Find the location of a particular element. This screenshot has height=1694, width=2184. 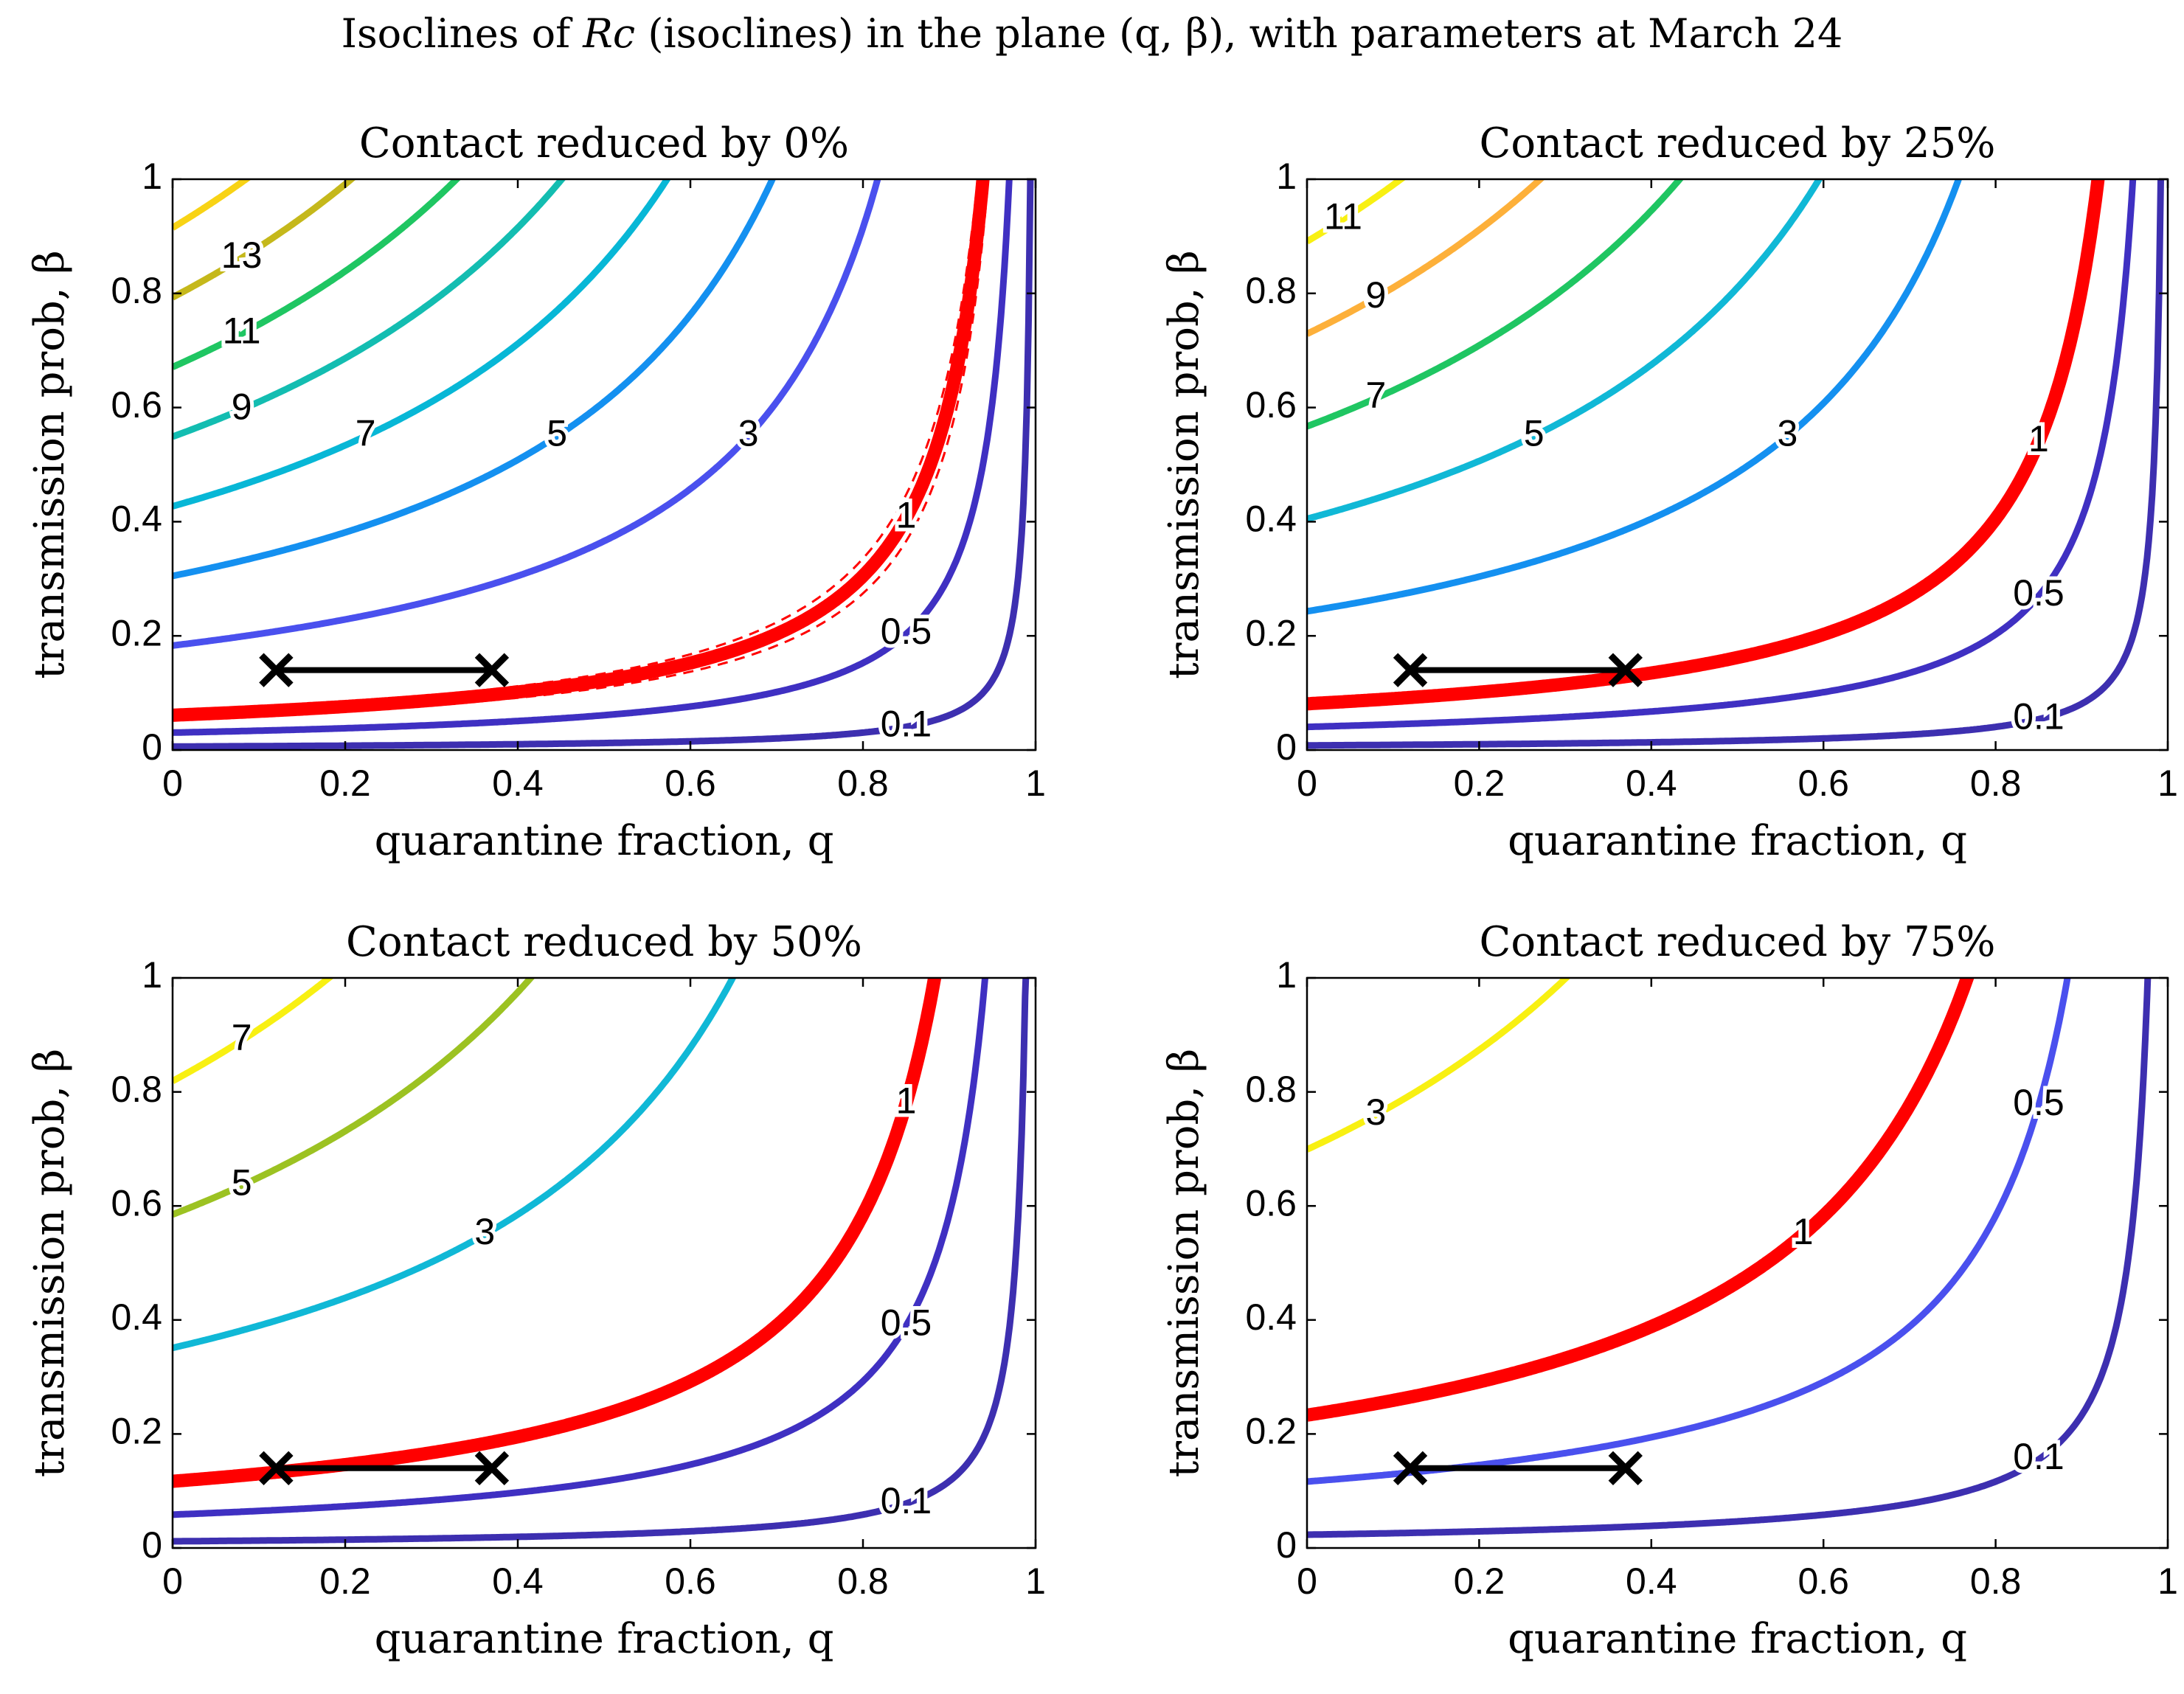

panel-title: Contact reduced by 75% is located at coordinates (1738, 942).